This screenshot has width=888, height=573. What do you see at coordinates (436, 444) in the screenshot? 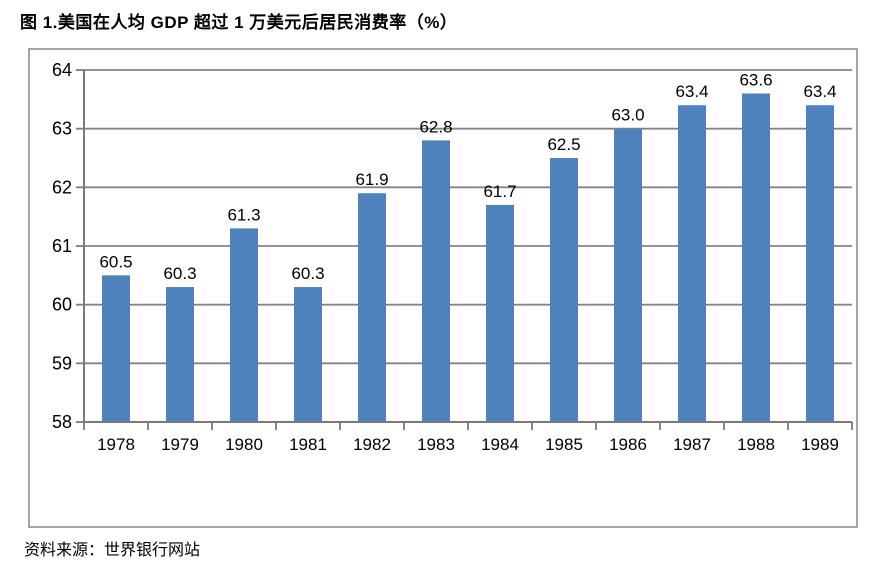
I see `x-axis-label: 1983` at bounding box center [436, 444].